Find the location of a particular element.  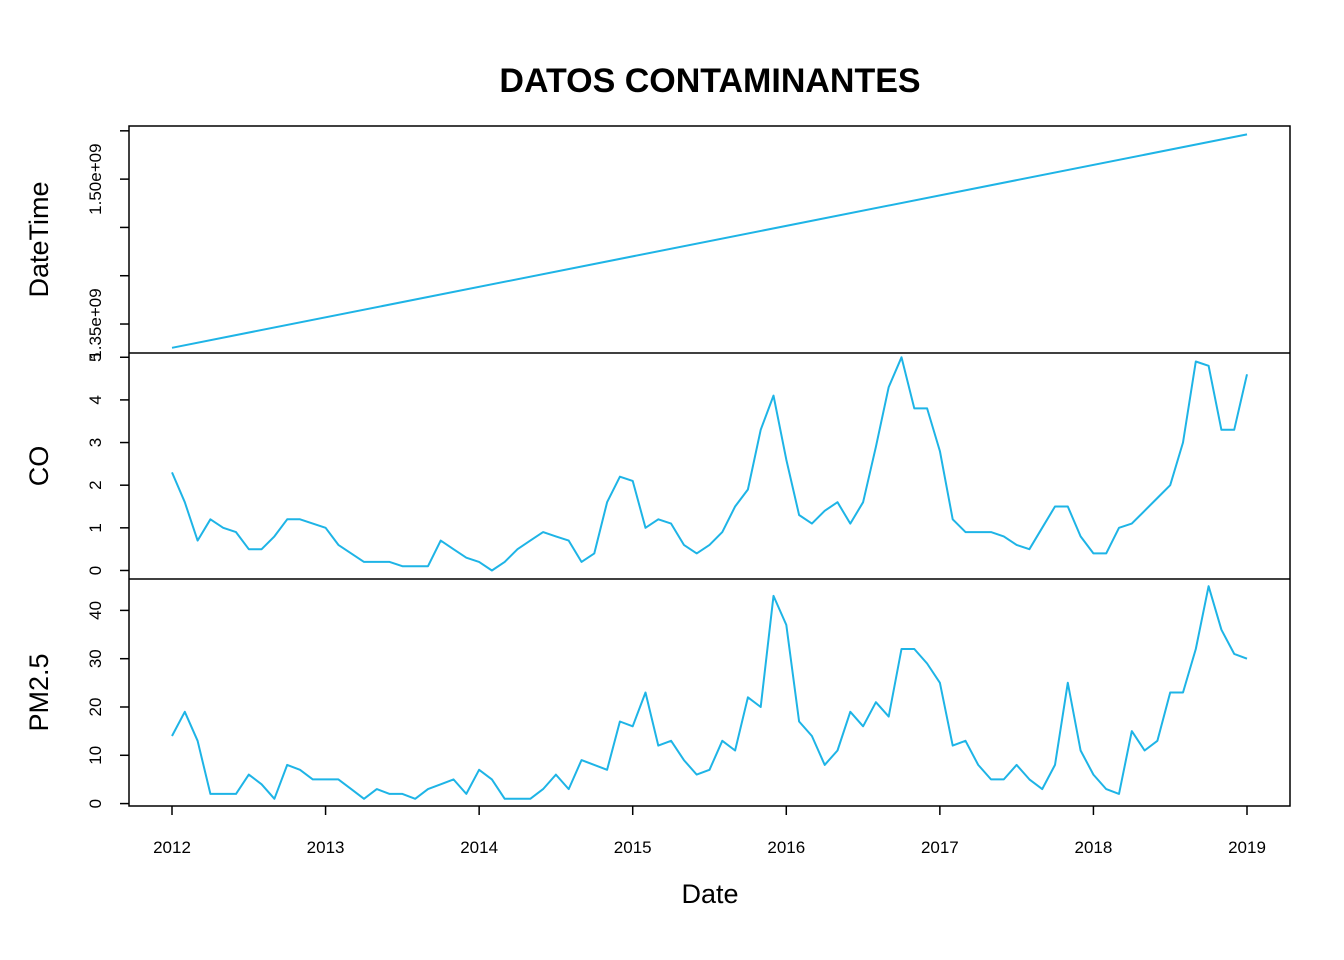

x-tick-label-3: 2015 is located at coordinates (633, 847).